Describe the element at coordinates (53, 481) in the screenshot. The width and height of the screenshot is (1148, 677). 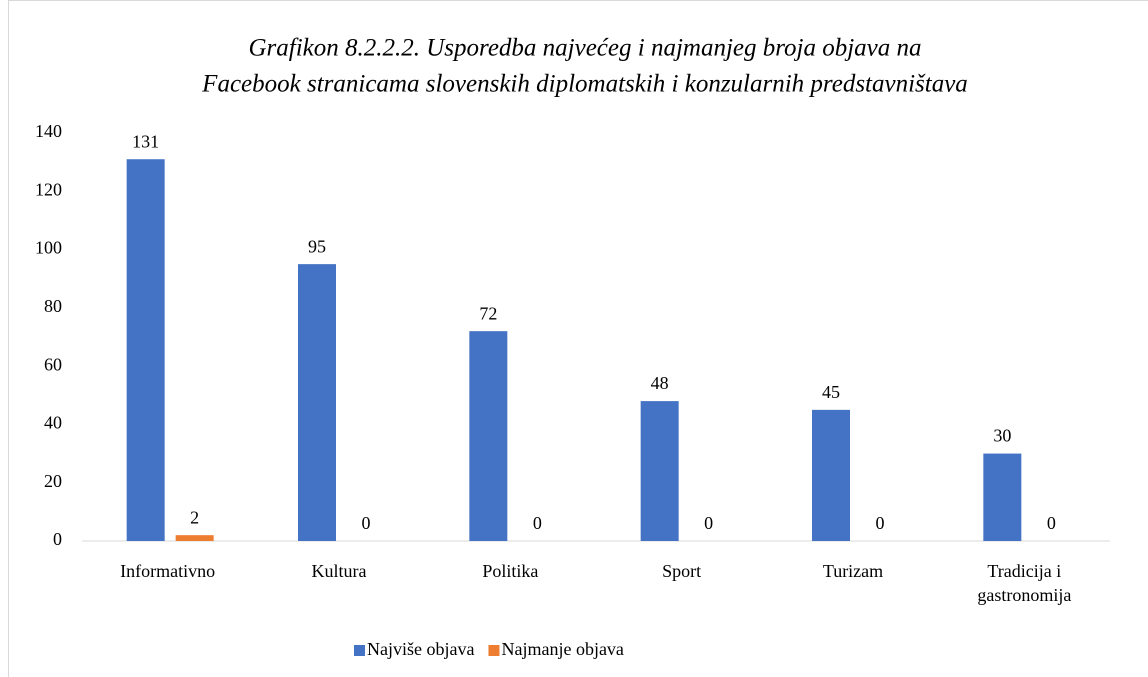
I see `y-tick-label: 20` at that location.